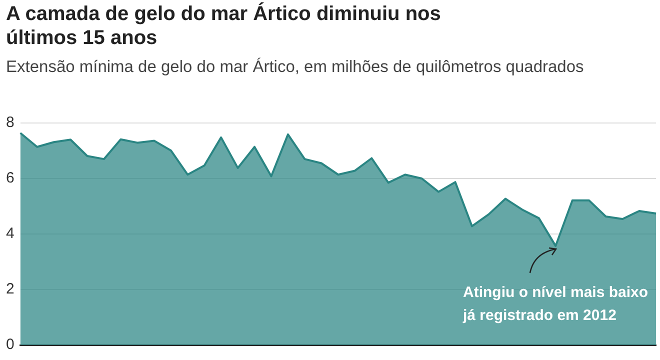 This screenshot has height=360, width=660. What do you see at coordinates (10, 345) in the screenshot?
I see `y-tick-label: 0` at bounding box center [10, 345].